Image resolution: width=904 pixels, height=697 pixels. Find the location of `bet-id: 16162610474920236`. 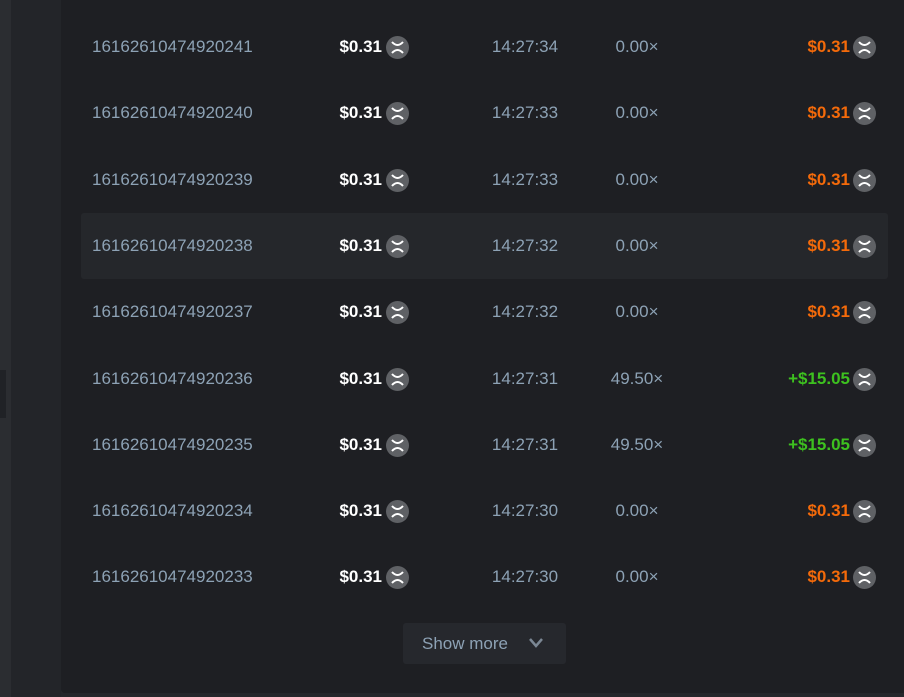

bet-id: 16162610474920236 is located at coordinates (172, 378).